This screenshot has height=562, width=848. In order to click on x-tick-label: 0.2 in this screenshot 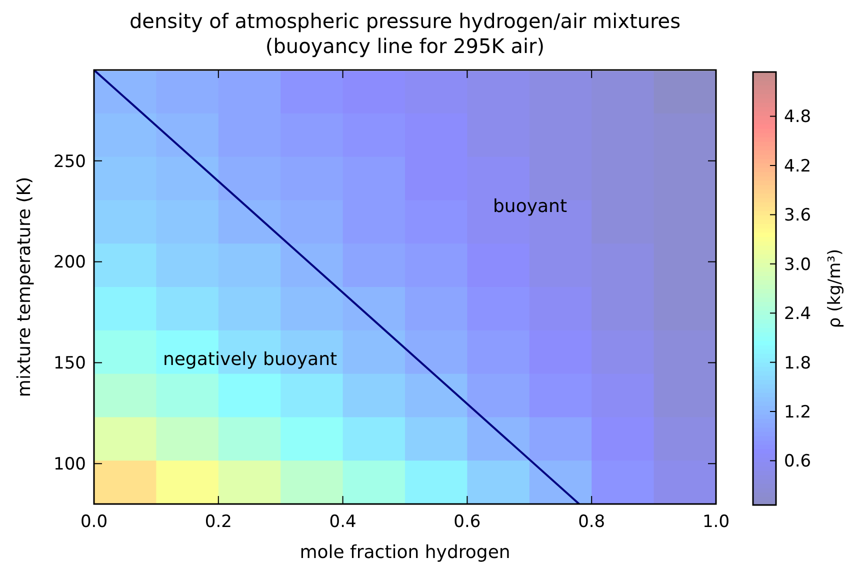, I will do `click(218, 522)`.